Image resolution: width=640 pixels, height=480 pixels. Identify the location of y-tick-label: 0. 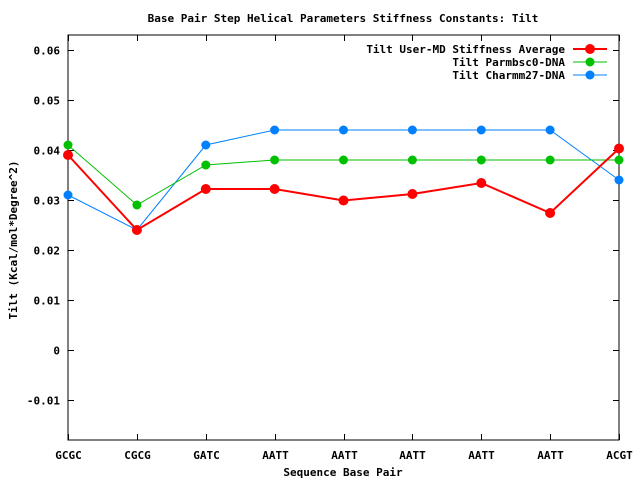
(56, 351).